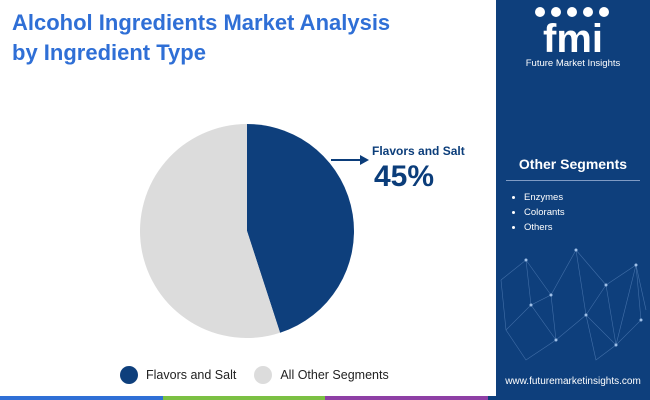 The height and width of the screenshot is (400, 650). I want to click on other-segments-title: Other Segments, so click(573, 164).